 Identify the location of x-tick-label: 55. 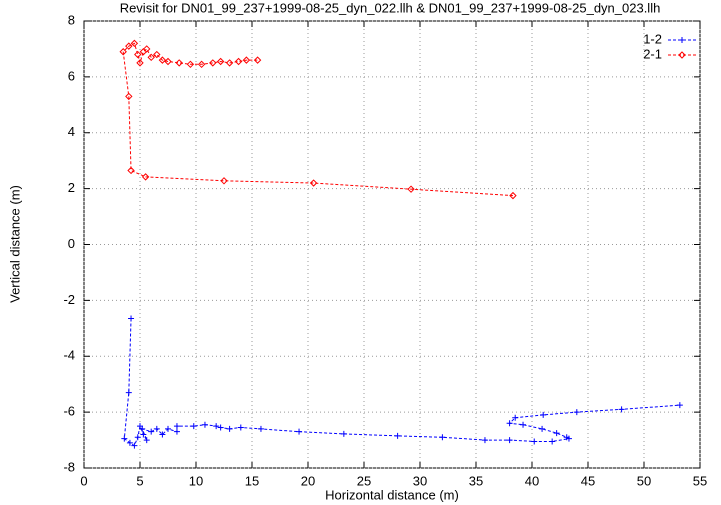
(700, 480).